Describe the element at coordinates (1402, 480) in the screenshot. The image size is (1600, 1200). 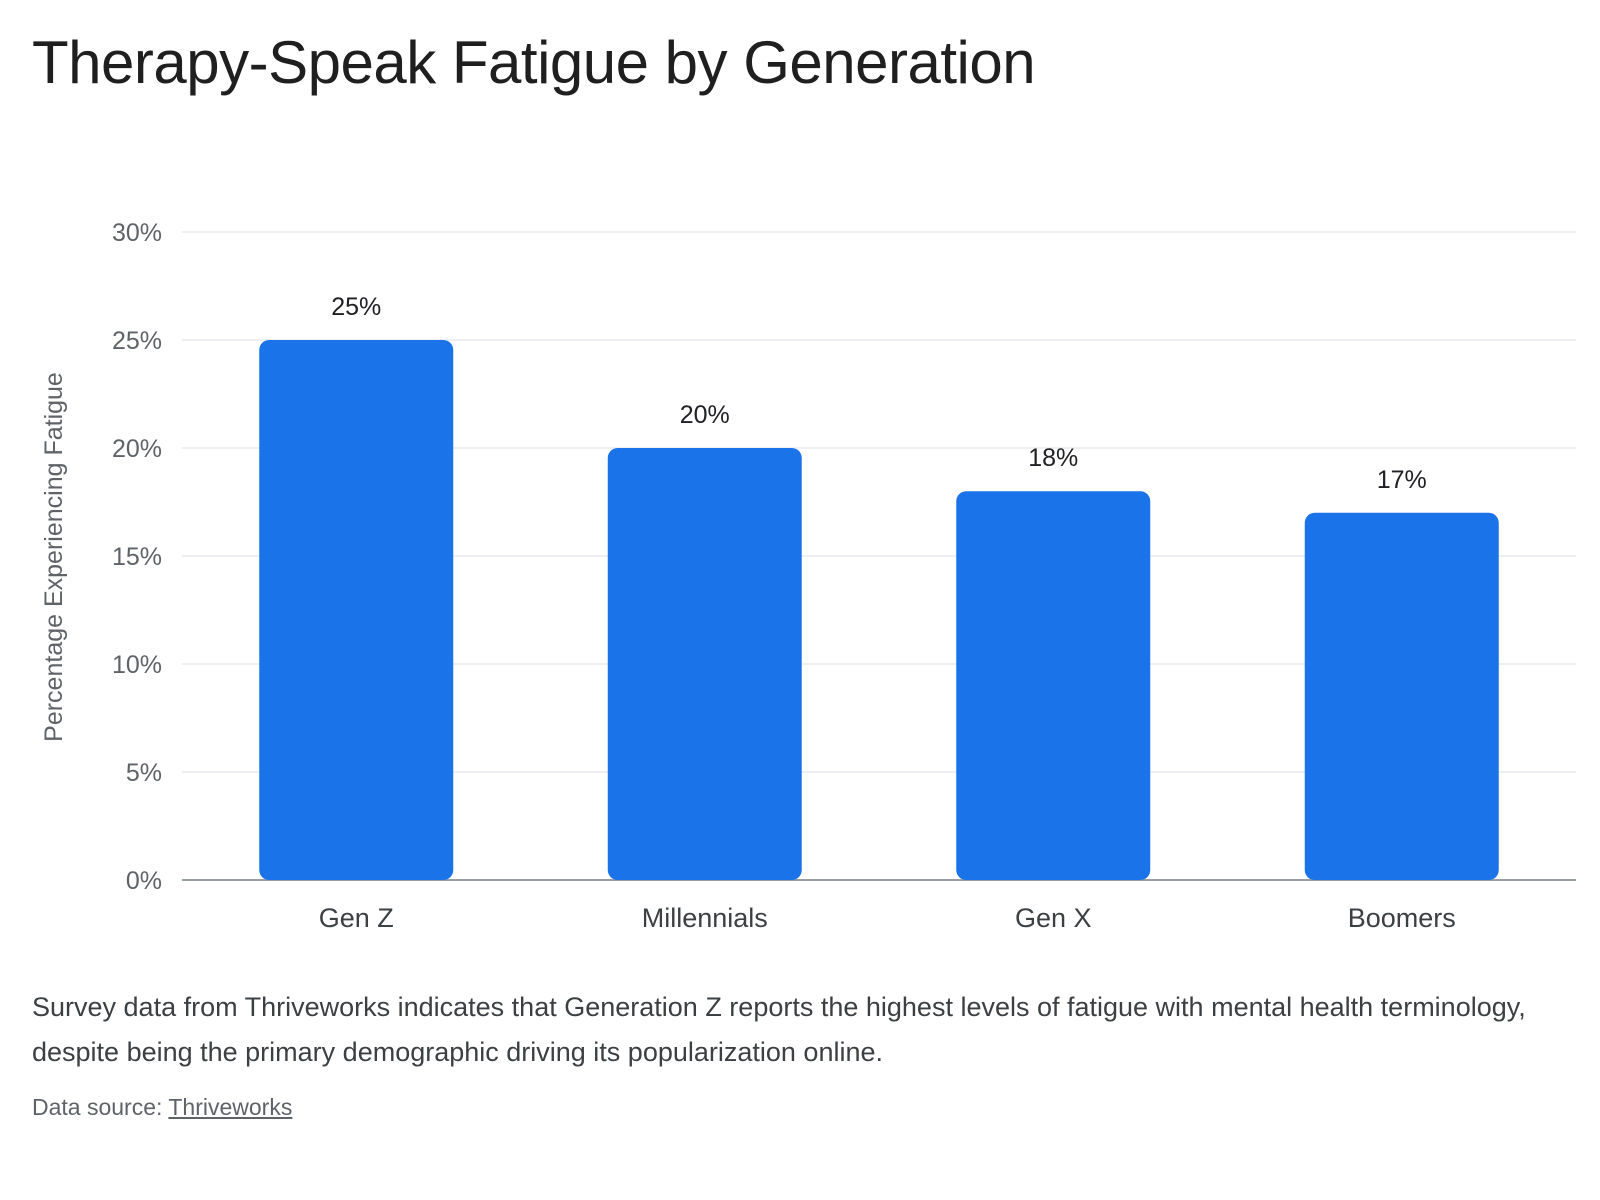
I see `data-label: 17%` at that location.